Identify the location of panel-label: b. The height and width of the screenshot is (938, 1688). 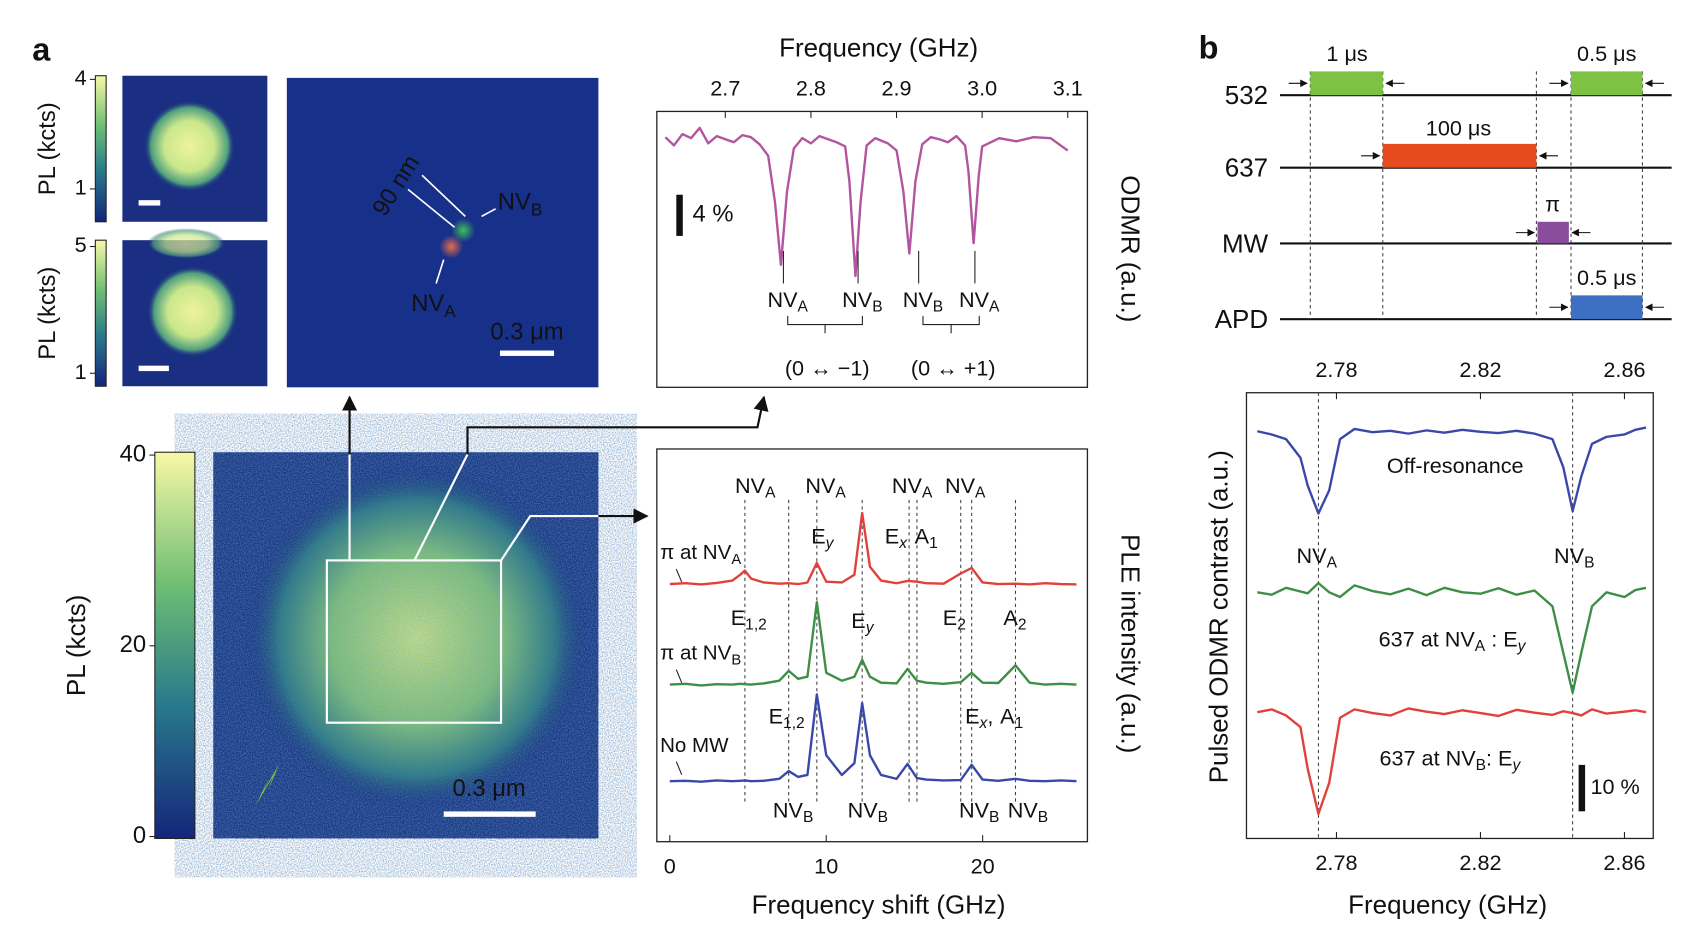
(1209, 47).